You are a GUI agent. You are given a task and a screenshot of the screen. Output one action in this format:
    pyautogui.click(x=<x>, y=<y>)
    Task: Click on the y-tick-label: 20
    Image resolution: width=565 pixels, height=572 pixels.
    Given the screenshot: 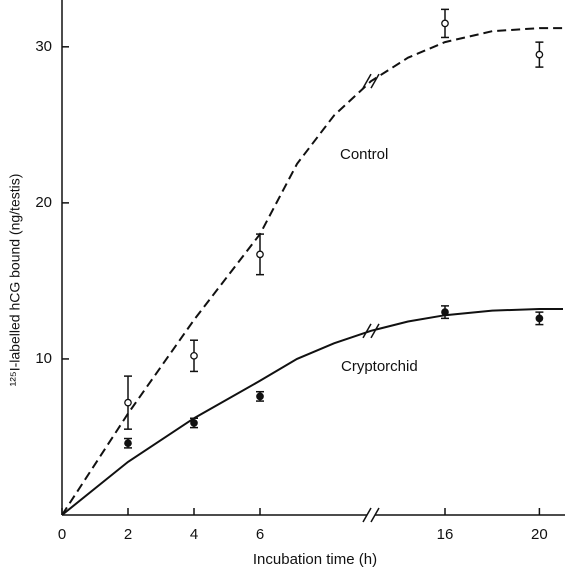 What is the action you would take?
    pyautogui.click(x=43, y=202)
    